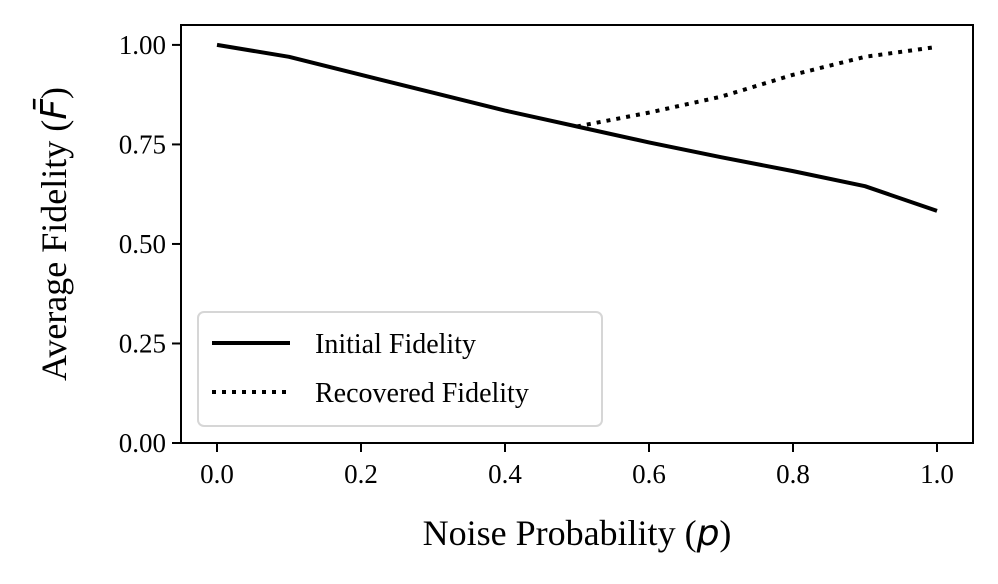  Describe the element at coordinates (708, 533) in the screenshot. I see `x-axis-label-symbol: p` at that location.